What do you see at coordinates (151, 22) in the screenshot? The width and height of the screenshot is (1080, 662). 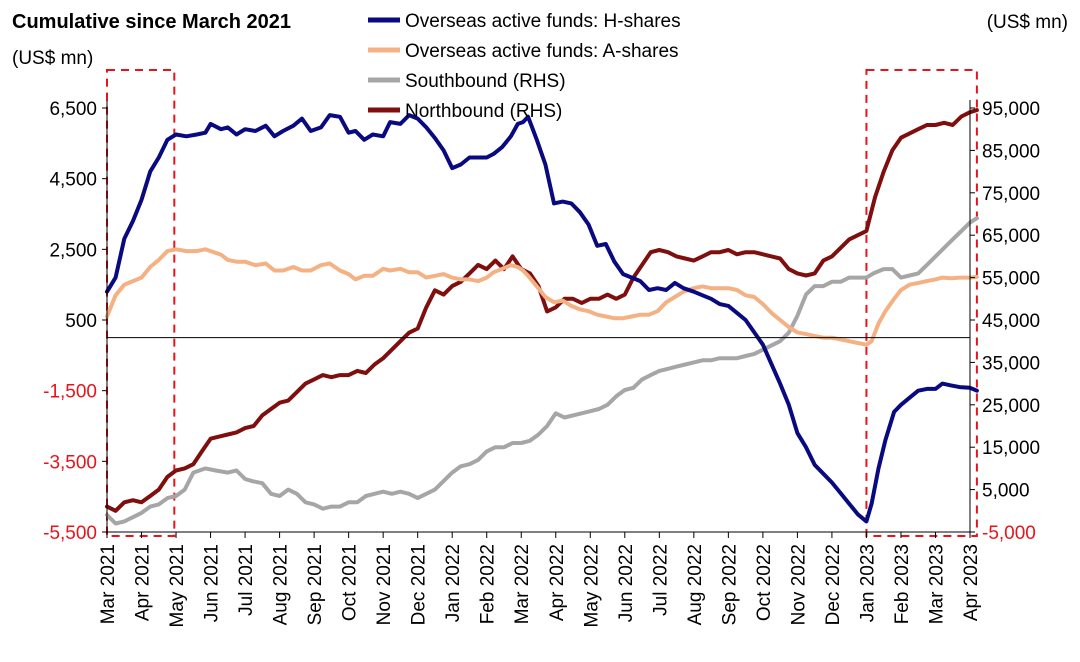 I see `chart-title: Cumulative since March 2021` at bounding box center [151, 22].